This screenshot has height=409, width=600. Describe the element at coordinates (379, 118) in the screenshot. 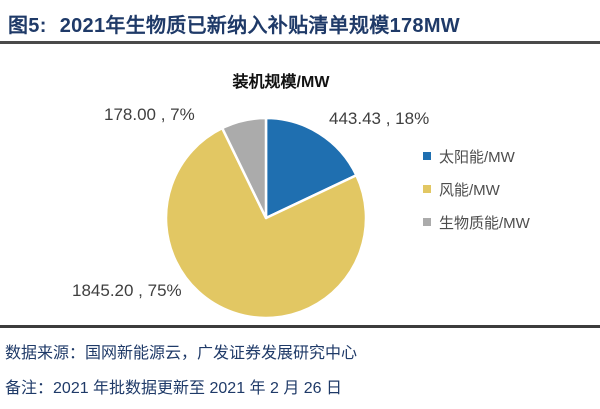

I see `pie-label-solar: 443.43 , 18%` at that location.